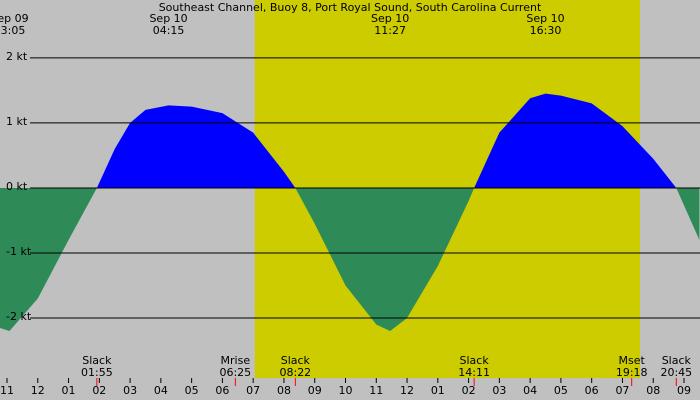 The width and height of the screenshot is (700, 400). I want to click on event-time: 14:11, so click(474, 372).